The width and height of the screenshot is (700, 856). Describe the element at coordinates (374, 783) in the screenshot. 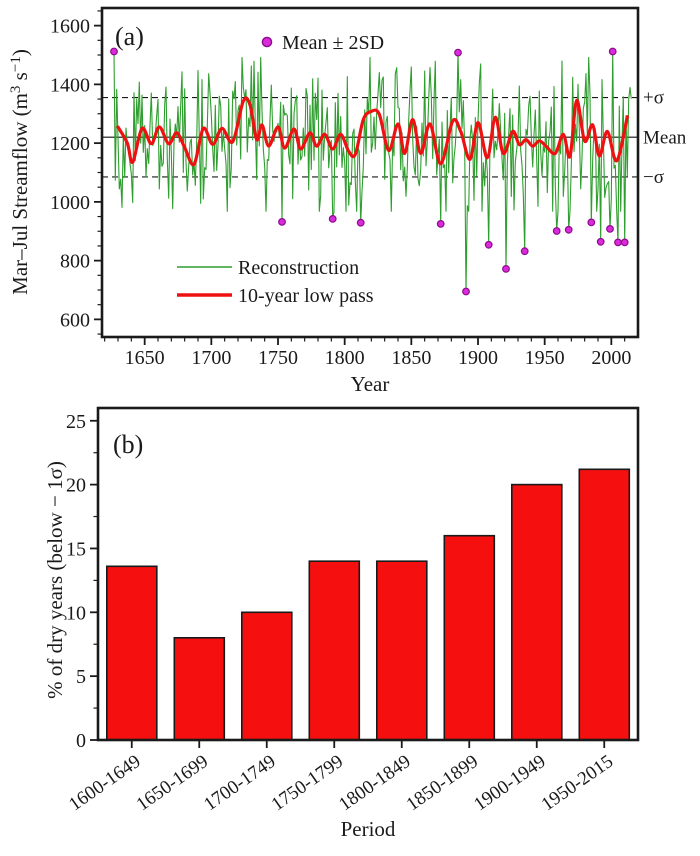

I see `x-tick-label: 1800-1849` at that location.